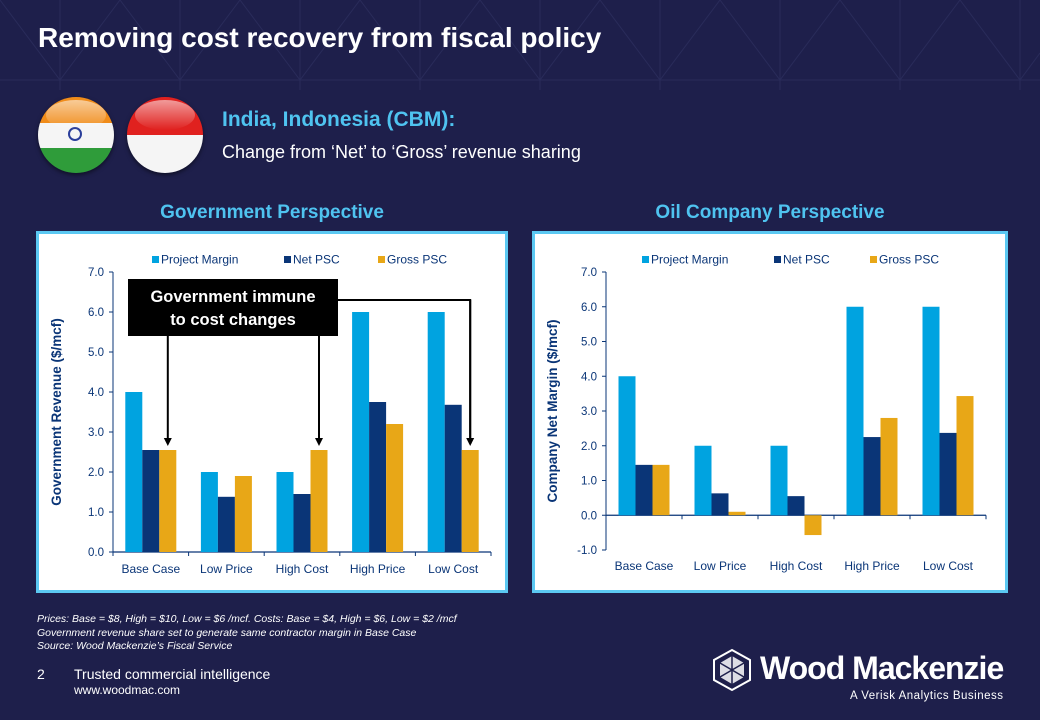 The height and width of the screenshot is (720, 1040). I want to click on y-axis-title: Government Revenue ($/mcf), so click(56, 412).